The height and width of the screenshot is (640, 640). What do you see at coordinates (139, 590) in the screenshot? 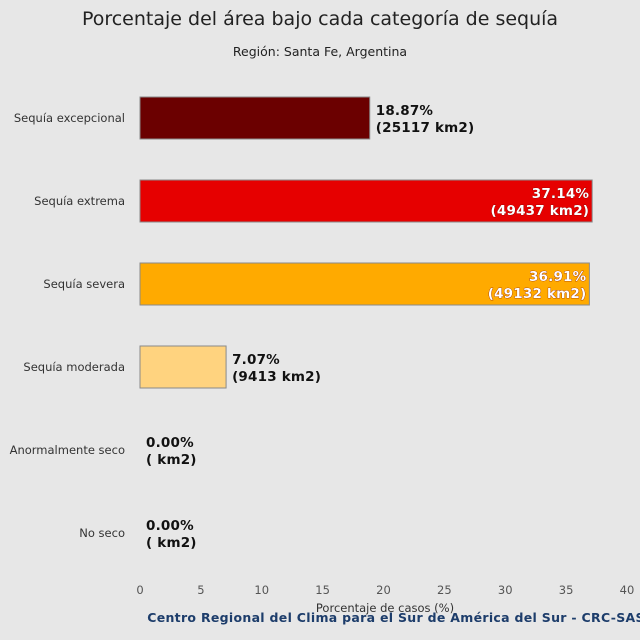
I see `x-tick-label: 0` at bounding box center [139, 590].